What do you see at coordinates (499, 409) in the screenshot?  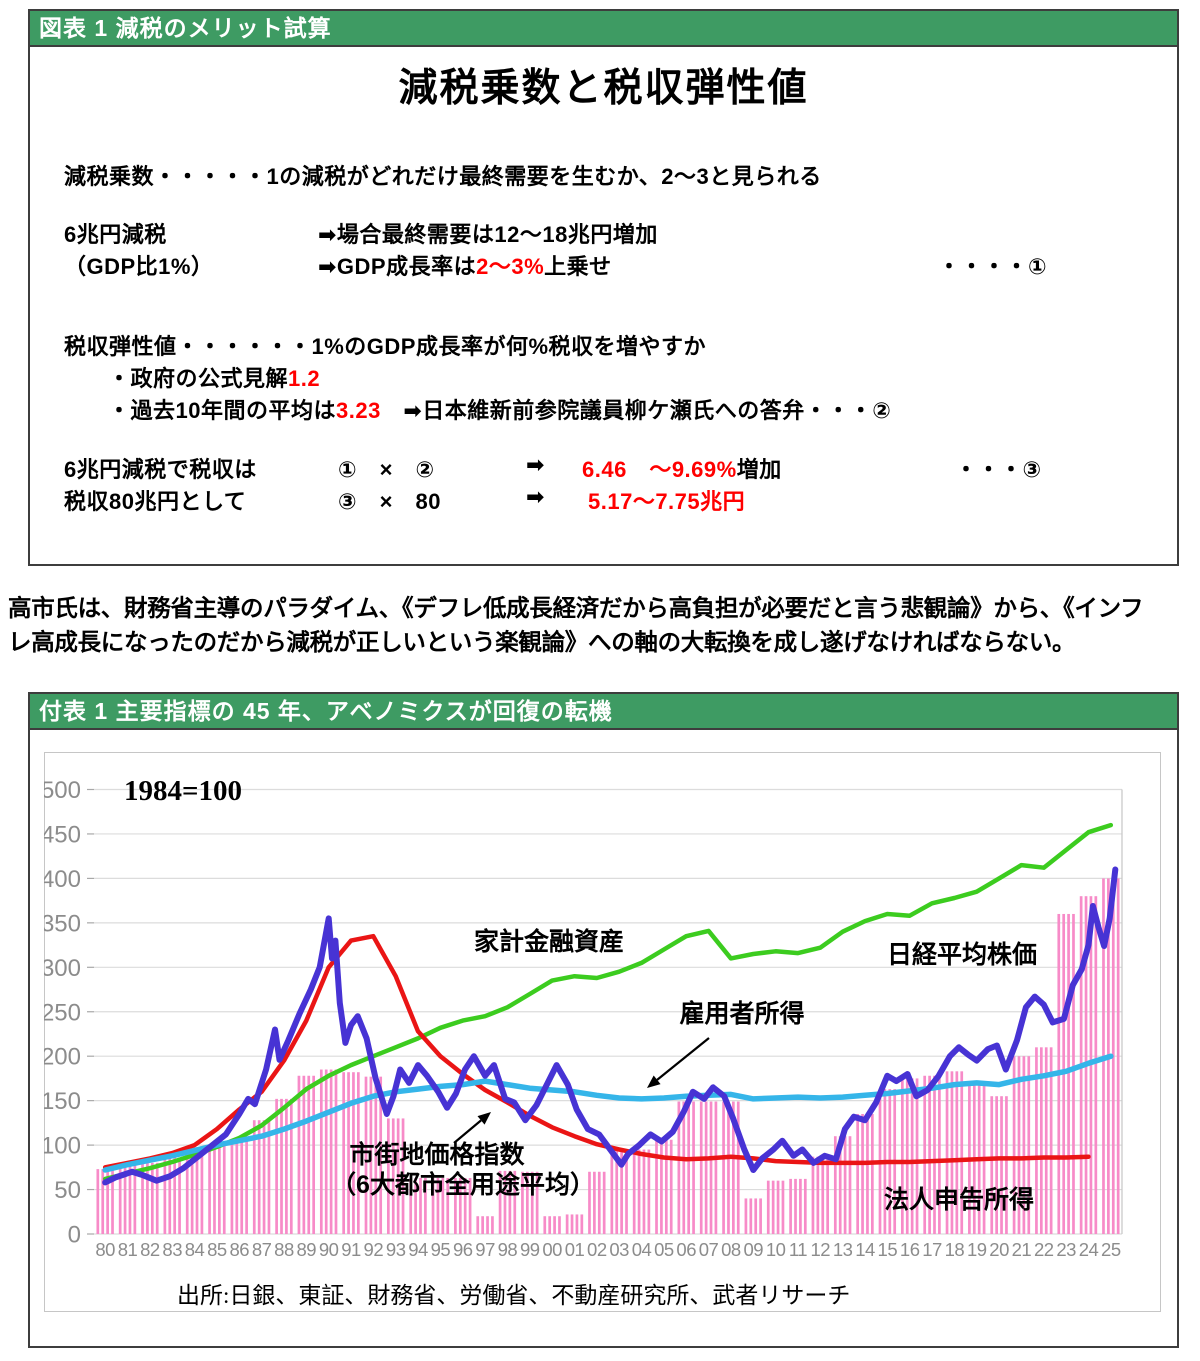 I see `ten-year-avg-text: ・過去10年間の平均は3.23 ➡日本維新前参院議員柳ケ瀬氏への答弁・・・②` at bounding box center [499, 409].